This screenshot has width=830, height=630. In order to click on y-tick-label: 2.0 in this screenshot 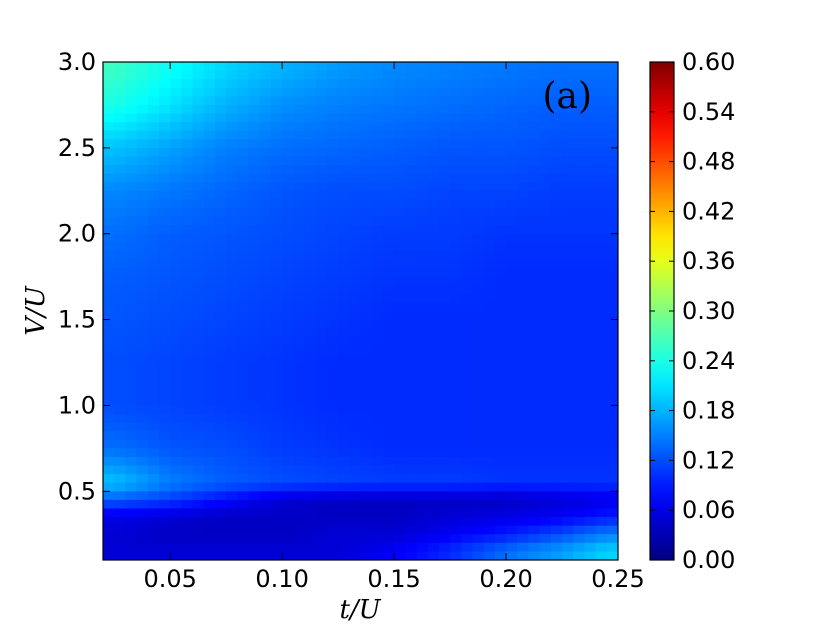, I will do `click(77, 234)`.